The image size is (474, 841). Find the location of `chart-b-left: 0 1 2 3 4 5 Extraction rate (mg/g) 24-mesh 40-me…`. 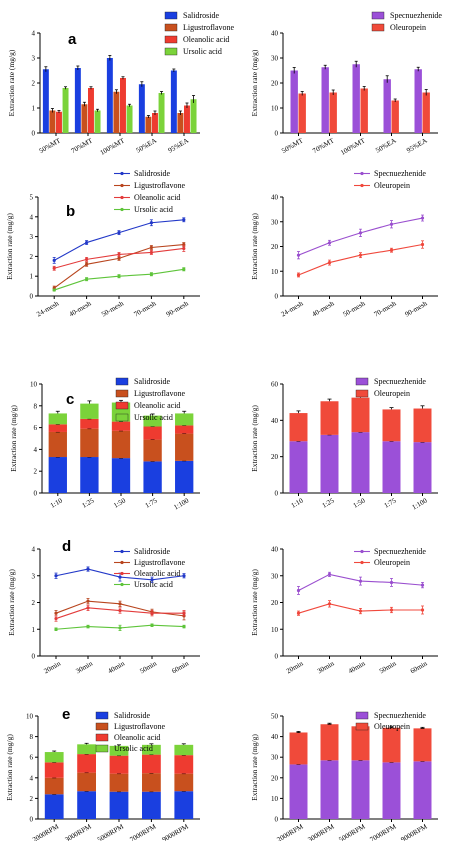

chart-b-left: 0 1 2 3 4 5 Extraction rate (mg/g) 24-mesh 40-me… is located at coordinates (102, 244).